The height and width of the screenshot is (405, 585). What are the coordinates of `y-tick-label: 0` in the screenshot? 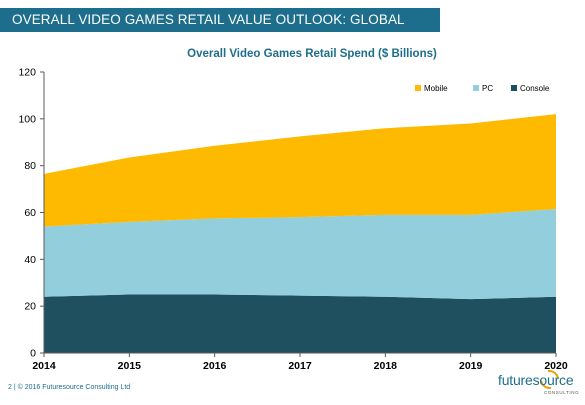 It's located at (33, 354).